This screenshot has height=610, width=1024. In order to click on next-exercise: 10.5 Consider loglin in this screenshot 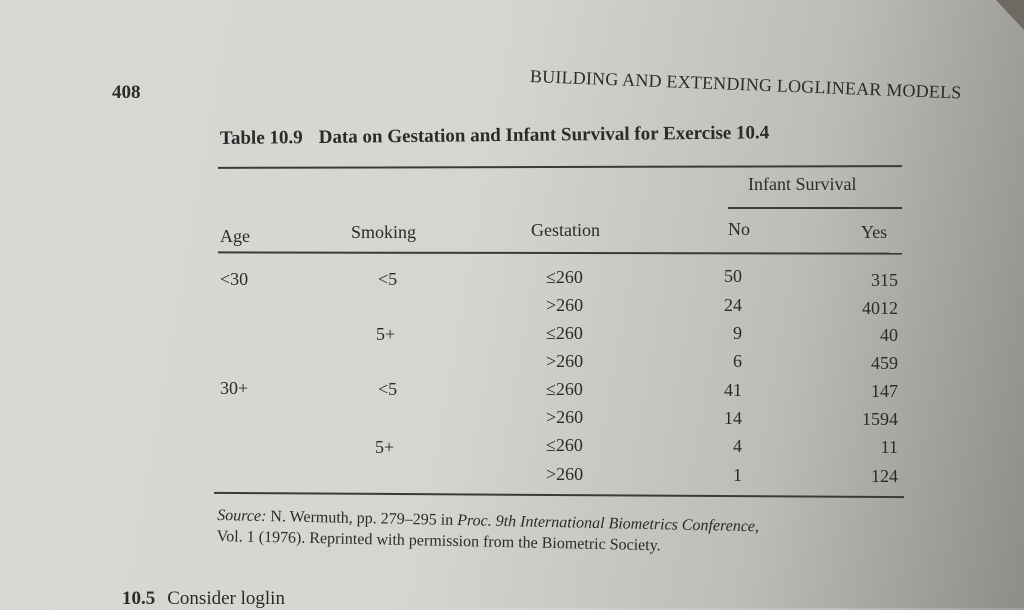, I will do `click(203, 599)`.